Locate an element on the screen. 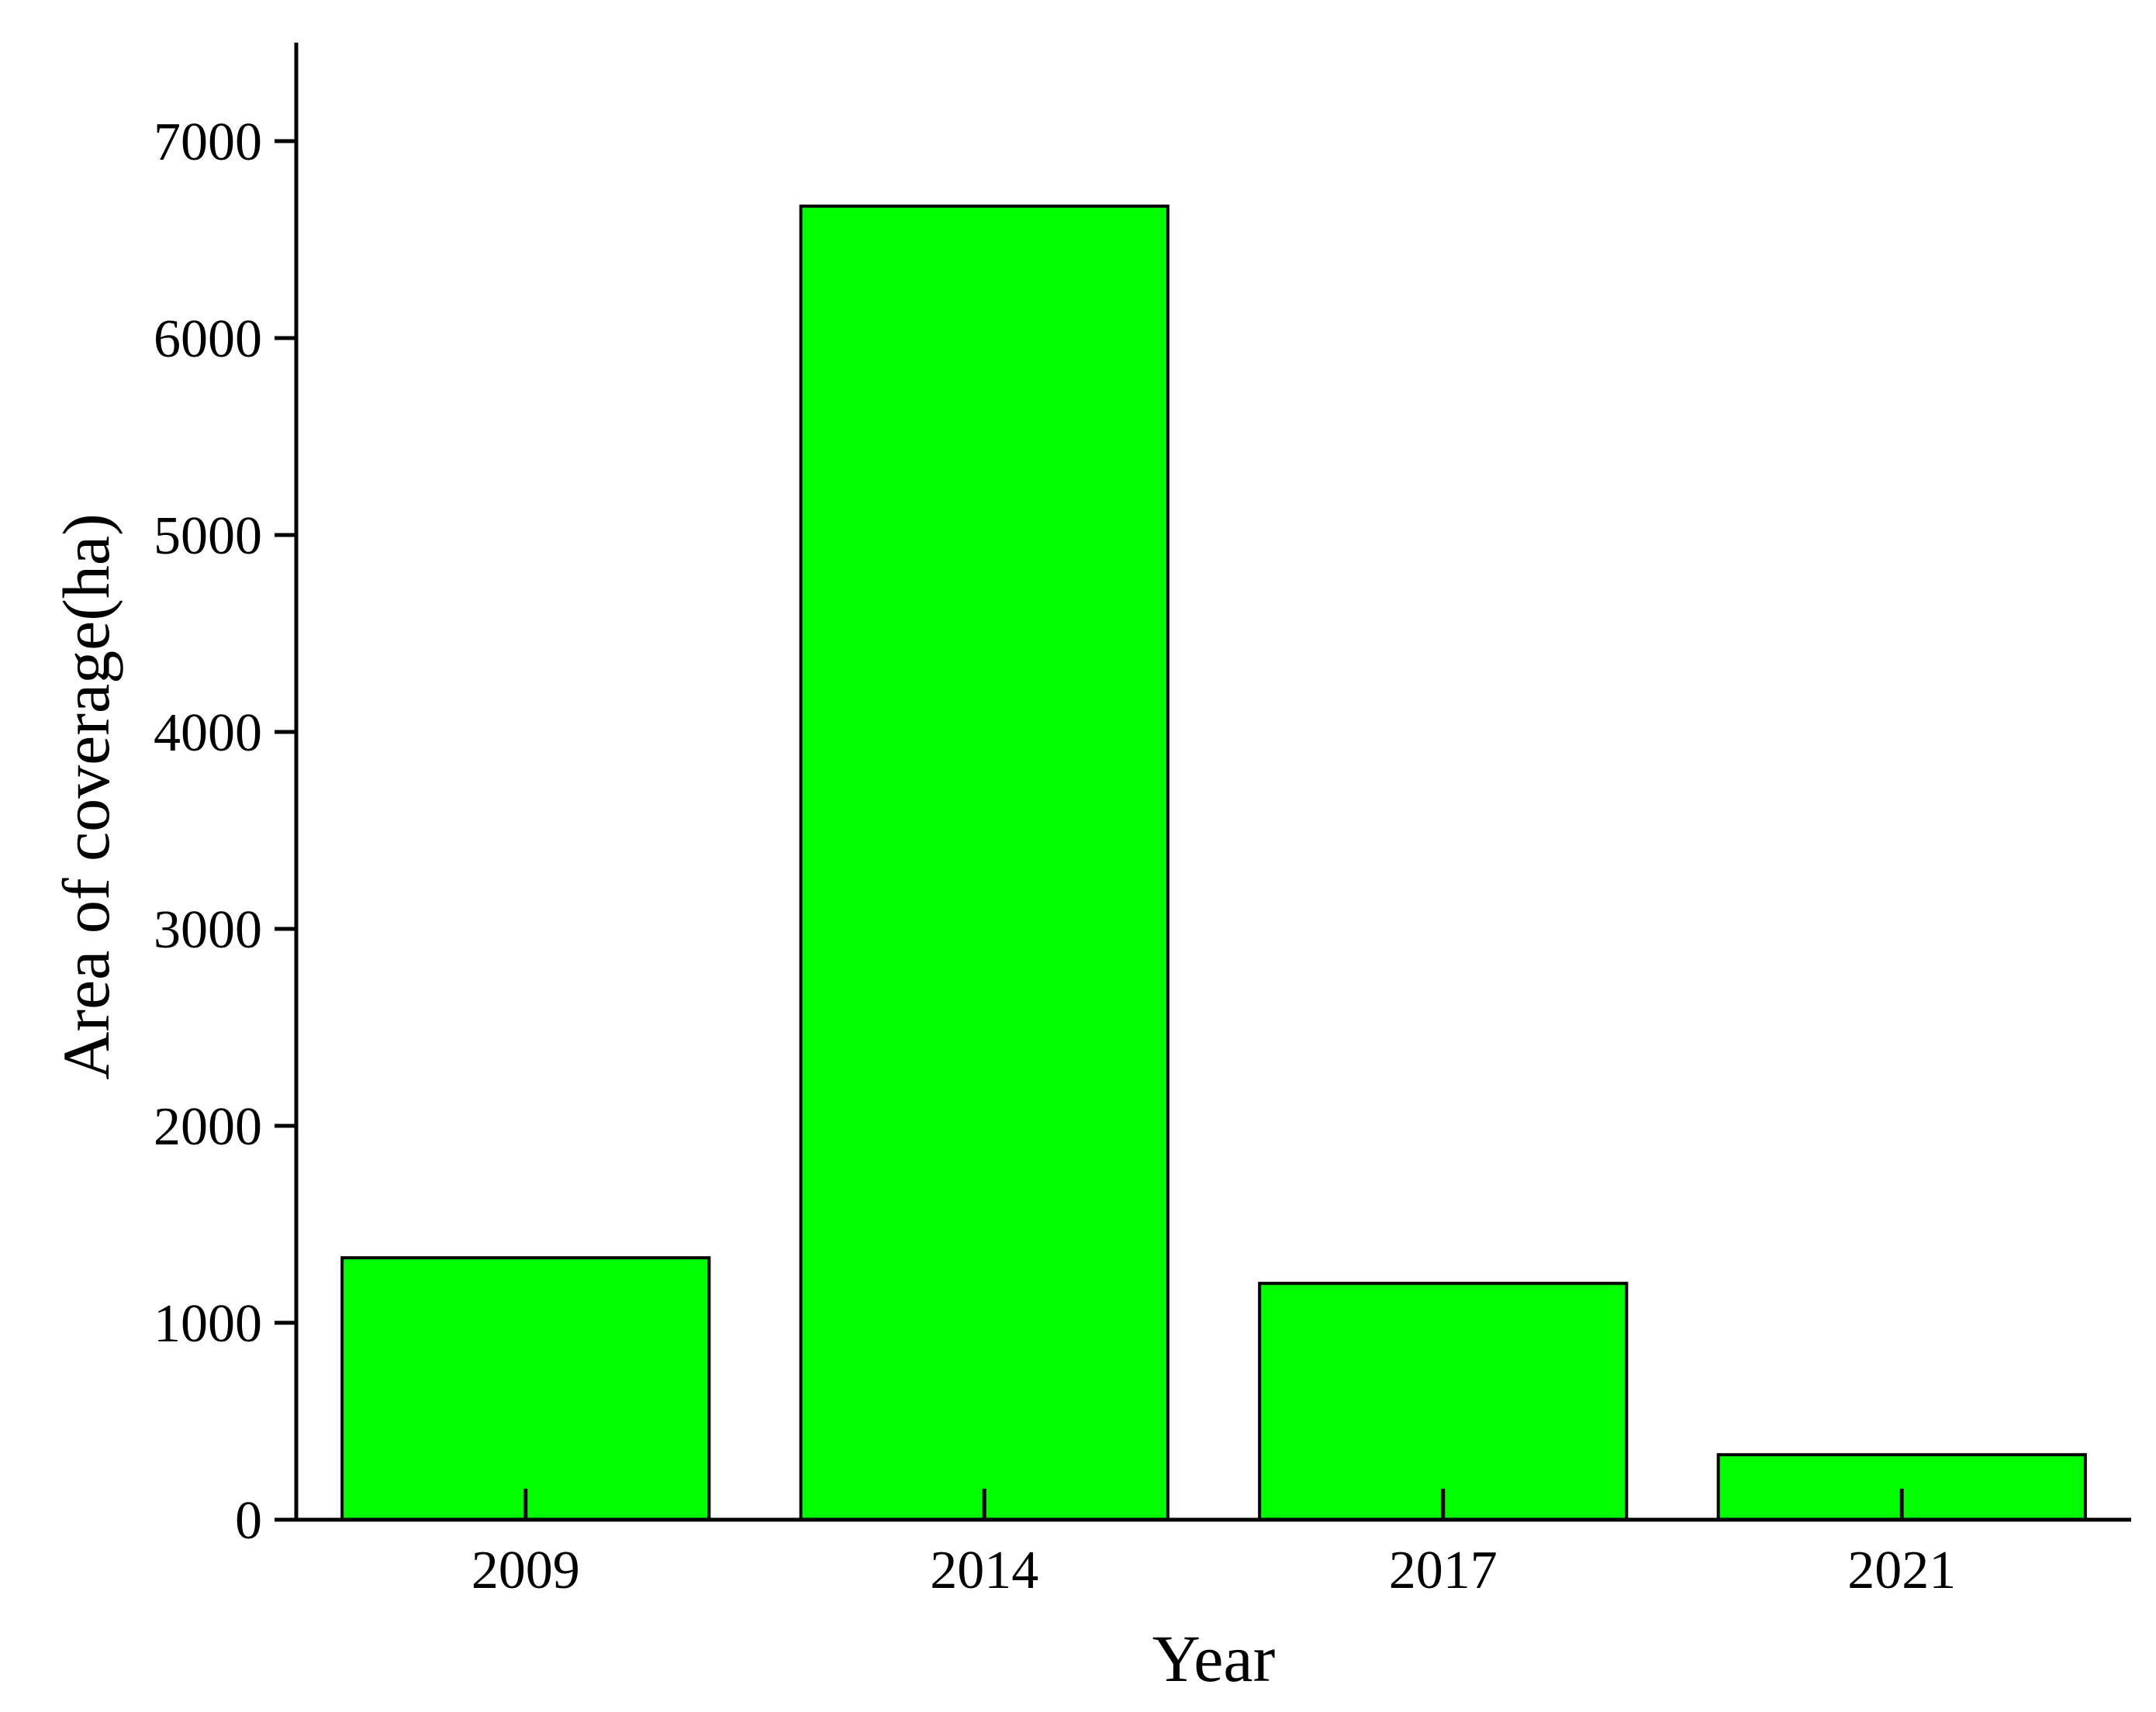  y-tick-label-6000: 6000 is located at coordinates (208, 339).